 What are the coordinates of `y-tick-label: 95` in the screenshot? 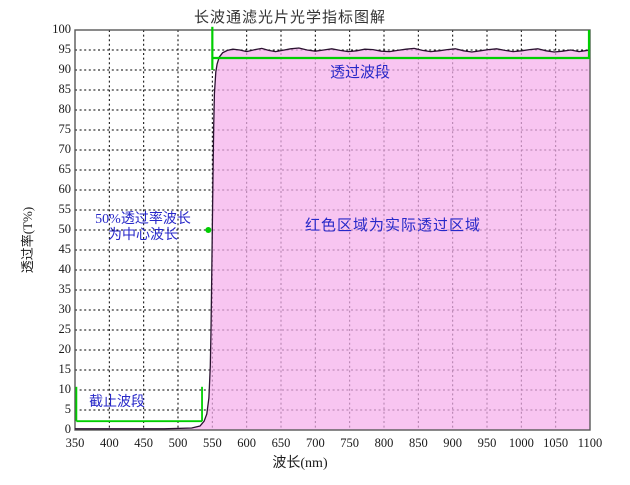 It's located at (65, 49).